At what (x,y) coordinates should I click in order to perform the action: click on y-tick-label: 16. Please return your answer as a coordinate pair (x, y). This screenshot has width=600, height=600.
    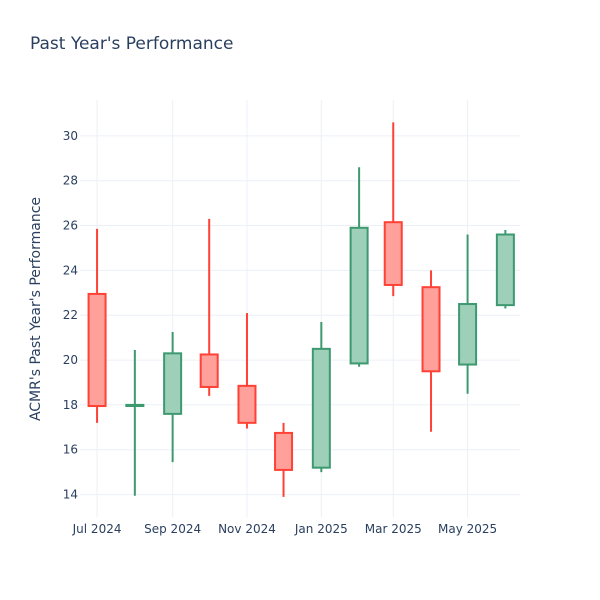
    Looking at the image, I should click on (70, 450).